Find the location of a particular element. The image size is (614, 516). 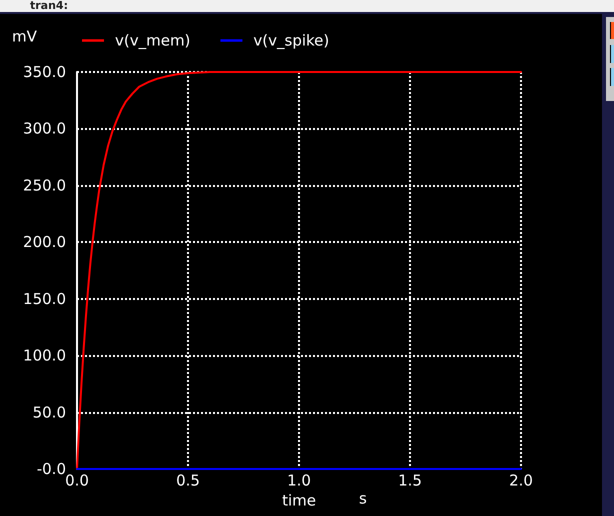

y-tick-label: 350.0 is located at coordinates (44, 72).